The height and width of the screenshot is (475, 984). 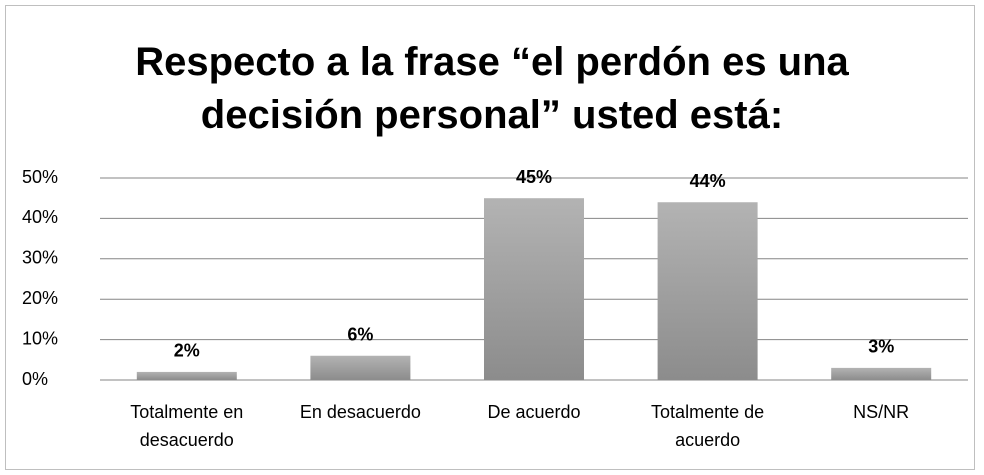 I want to click on y-tick-label: 0%, so click(x=35, y=379).